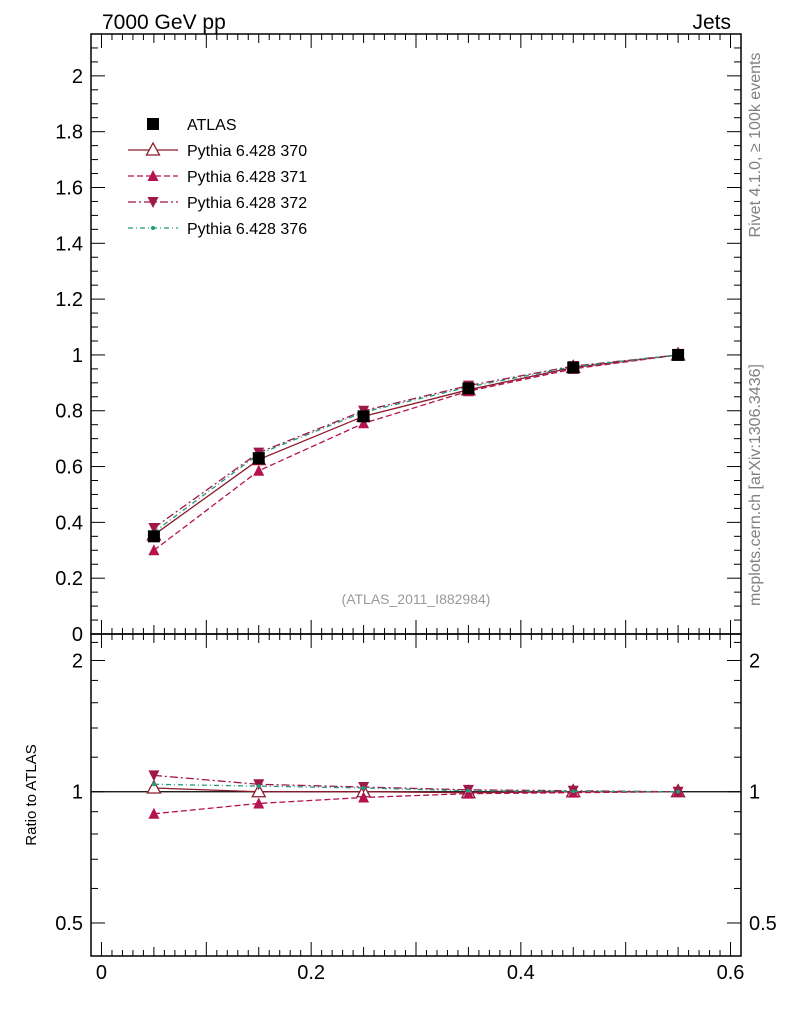  Describe the element at coordinates (521, 973) in the screenshot. I see `x-tick-label: 0.4` at that location.